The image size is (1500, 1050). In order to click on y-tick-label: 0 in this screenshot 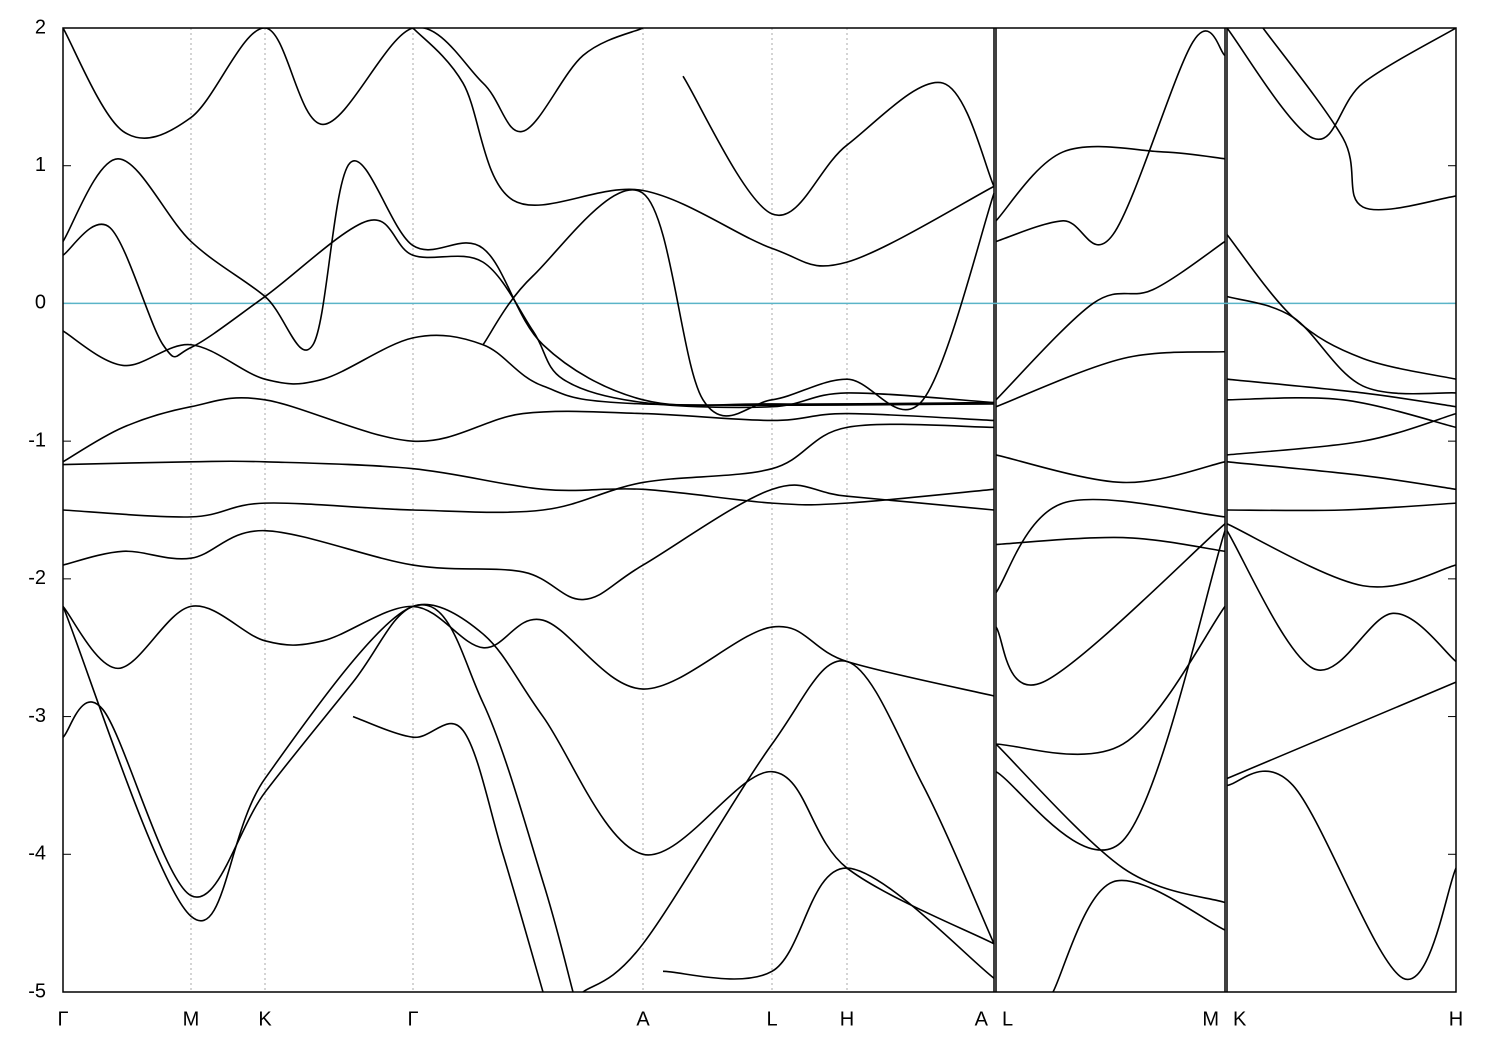, I will do `click(40, 303)`.